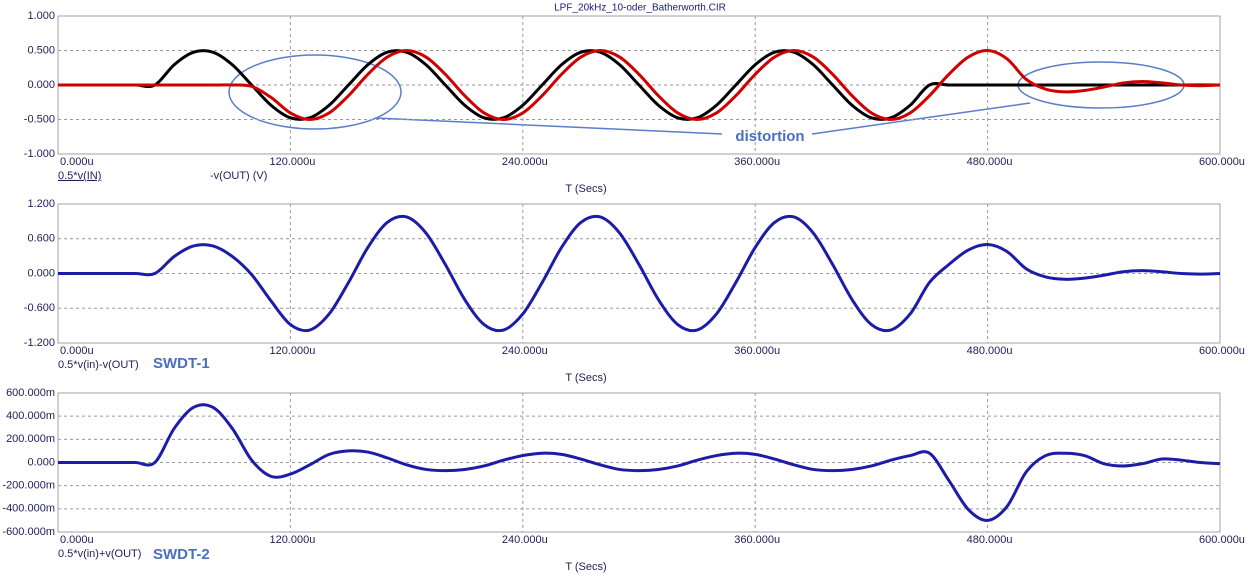 The image size is (1248, 576). I want to click on legend-label: 0.5*v(IN), so click(79, 176).